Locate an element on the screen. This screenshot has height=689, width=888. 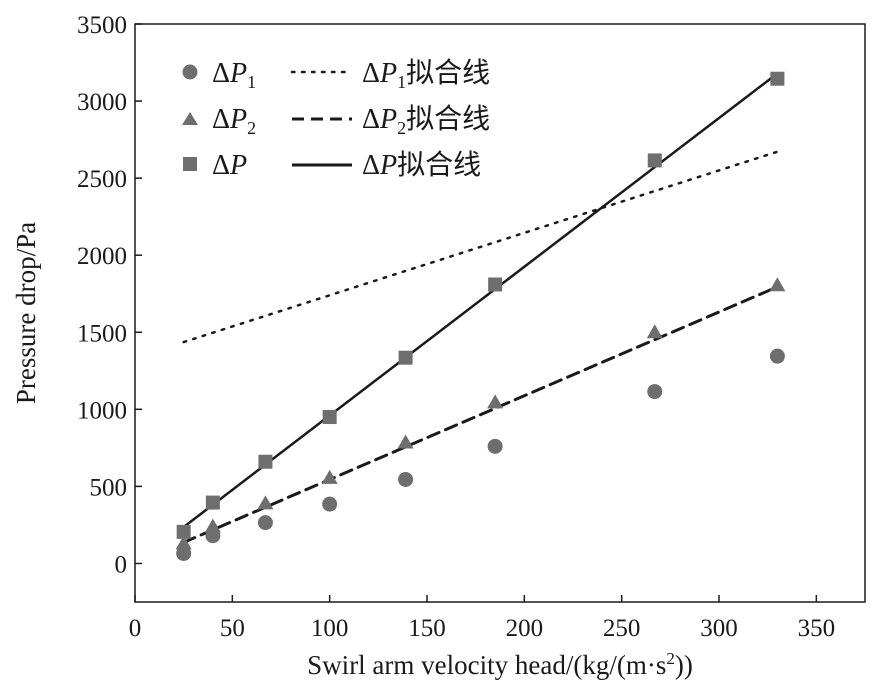
legend-label-dp: ΔP is located at coordinates (229, 165).